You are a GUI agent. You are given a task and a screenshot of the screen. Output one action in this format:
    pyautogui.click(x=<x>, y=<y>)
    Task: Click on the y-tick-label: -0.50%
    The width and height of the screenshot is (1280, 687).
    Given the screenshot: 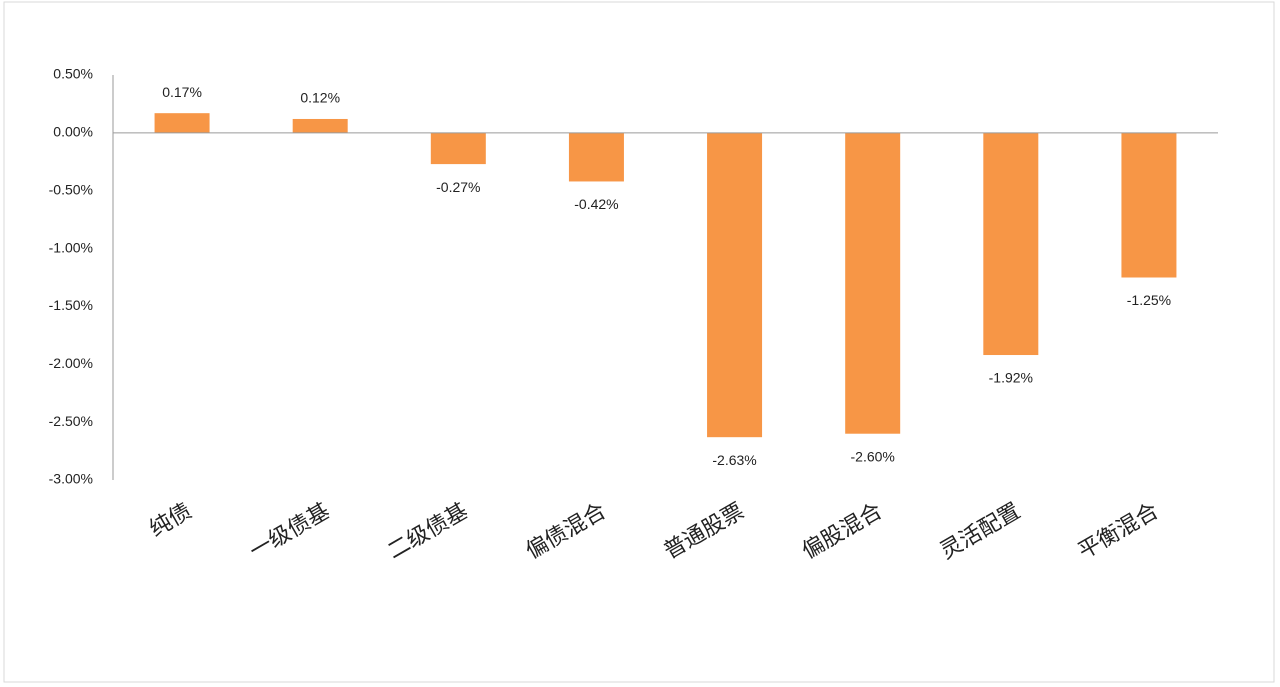 What is the action you would take?
    pyautogui.click(x=71, y=189)
    